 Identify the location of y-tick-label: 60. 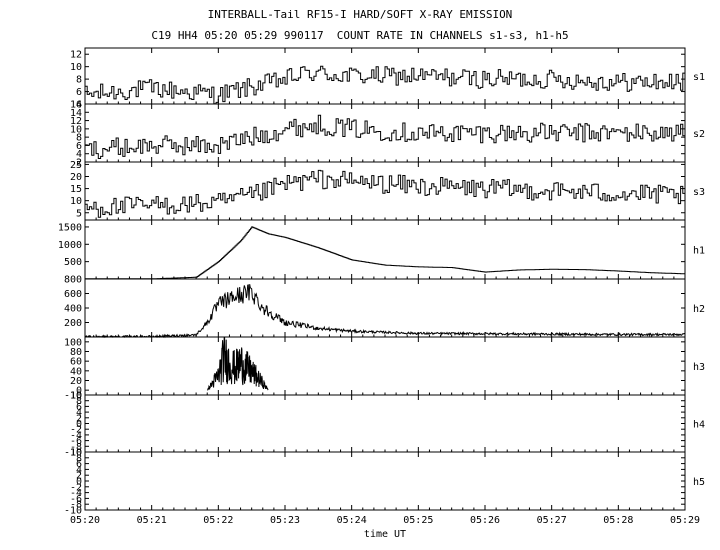
(76, 362).